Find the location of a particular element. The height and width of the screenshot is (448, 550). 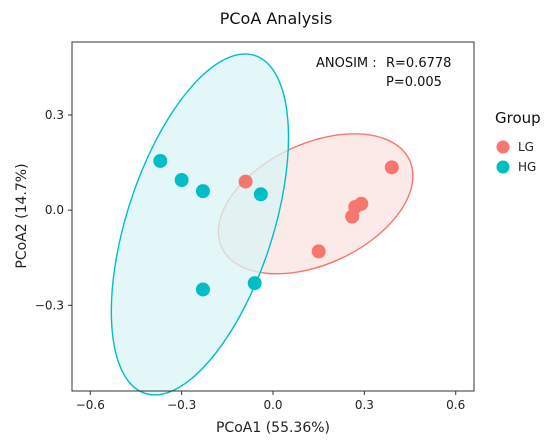

y-tick-label: 0.0 is located at coordinates (54, 210).